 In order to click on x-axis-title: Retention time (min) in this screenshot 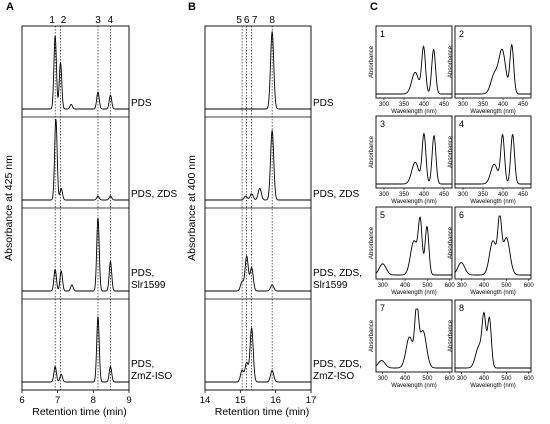, I will do `click(262, 412)`.